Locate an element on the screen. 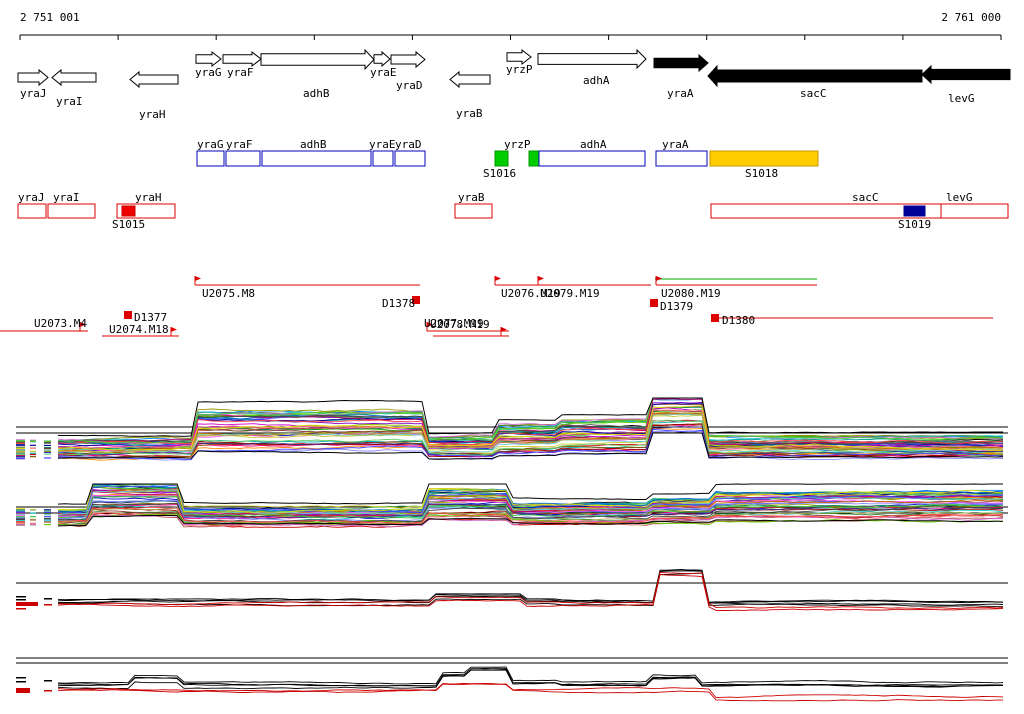 The width and height of the screenshot is (1024, 714). region-label: levG is located at coordinates (959, 197).